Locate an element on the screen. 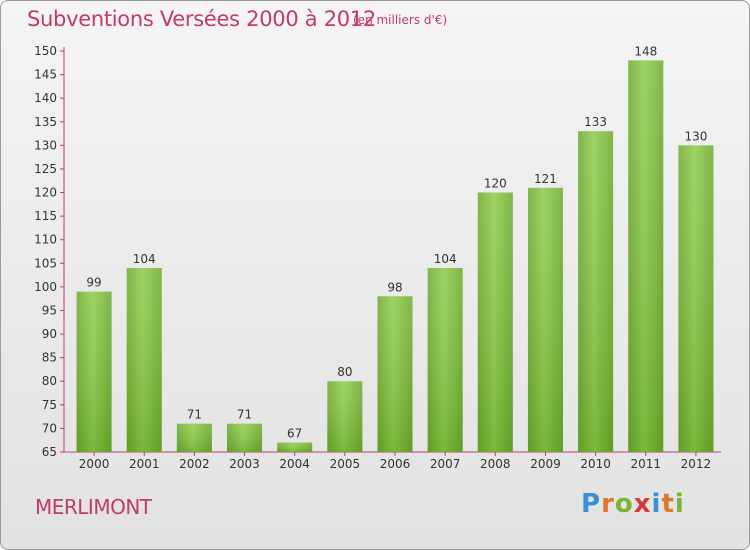  x-tick-label: 2006 is located at coordinates (395, 464).